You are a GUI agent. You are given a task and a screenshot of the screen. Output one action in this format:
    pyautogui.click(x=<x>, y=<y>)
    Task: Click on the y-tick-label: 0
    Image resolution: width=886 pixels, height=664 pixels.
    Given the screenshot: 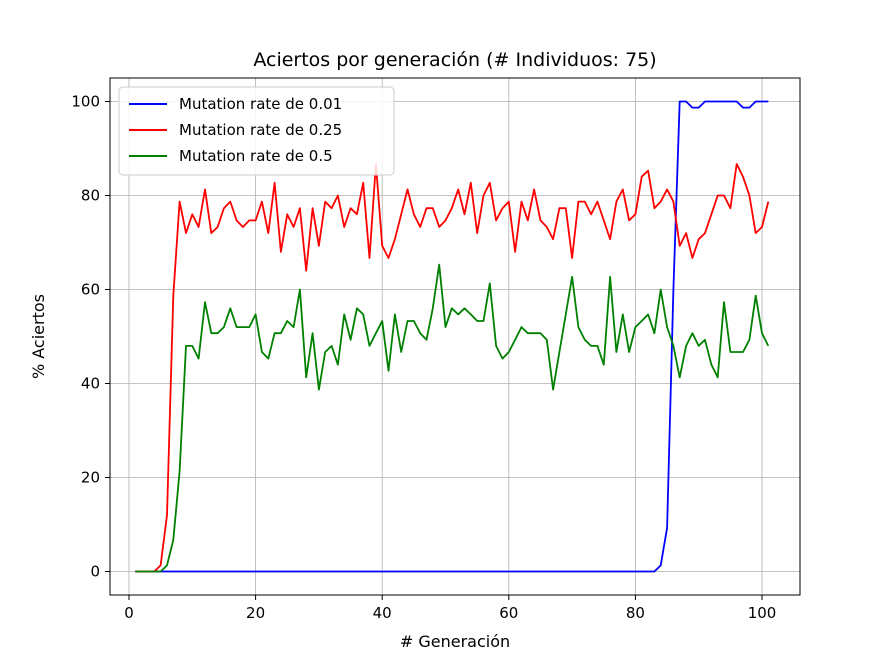 What is the action you would take?
    pyautogui.click(x=95, y=572)
    